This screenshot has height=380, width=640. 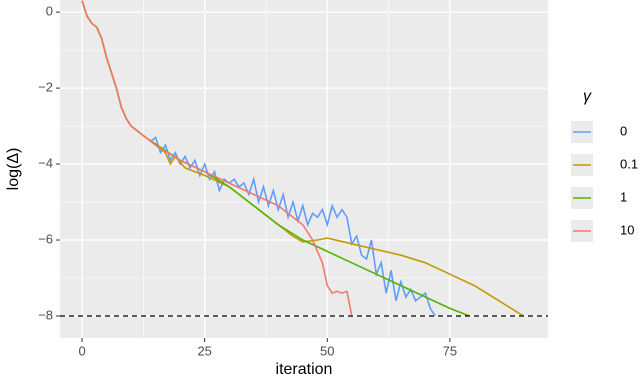 What do you see at coordinates (450, 350) in the screenshot?
I see `x-tick-label: 75` at bounding box center [450, 350].